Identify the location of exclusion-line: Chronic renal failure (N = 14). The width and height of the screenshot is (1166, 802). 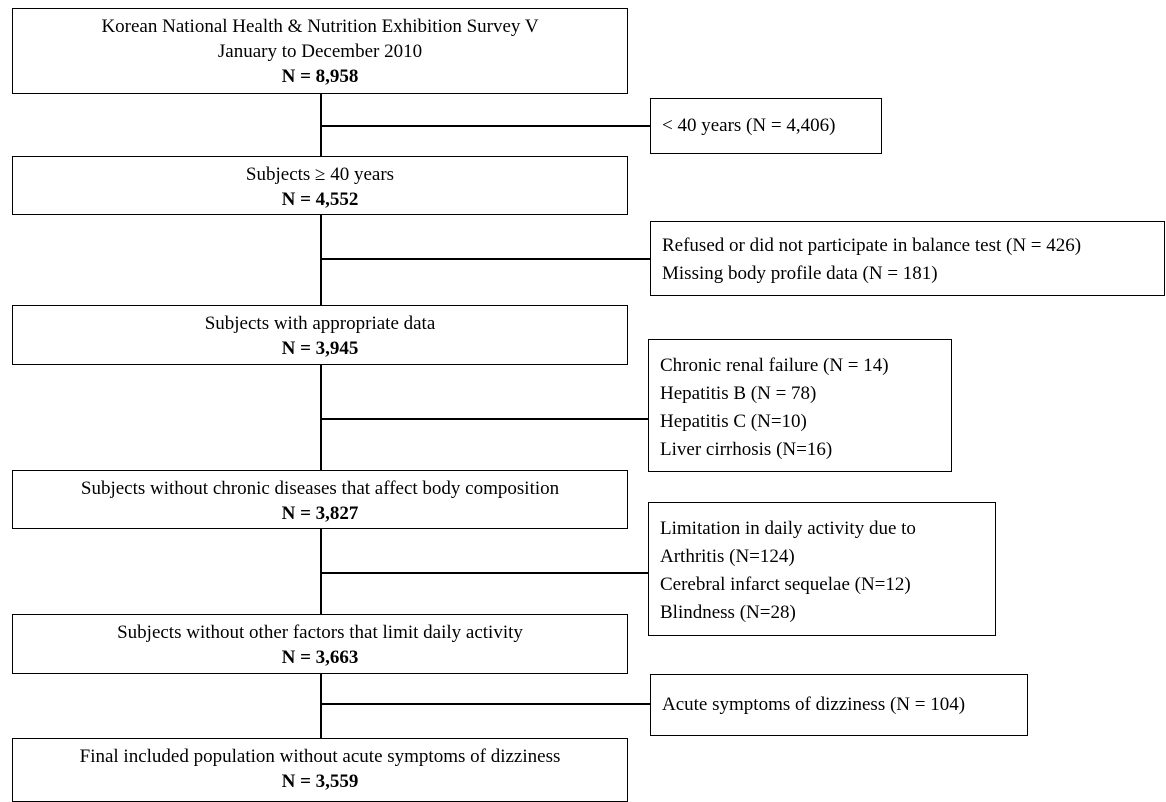
(774, 365).